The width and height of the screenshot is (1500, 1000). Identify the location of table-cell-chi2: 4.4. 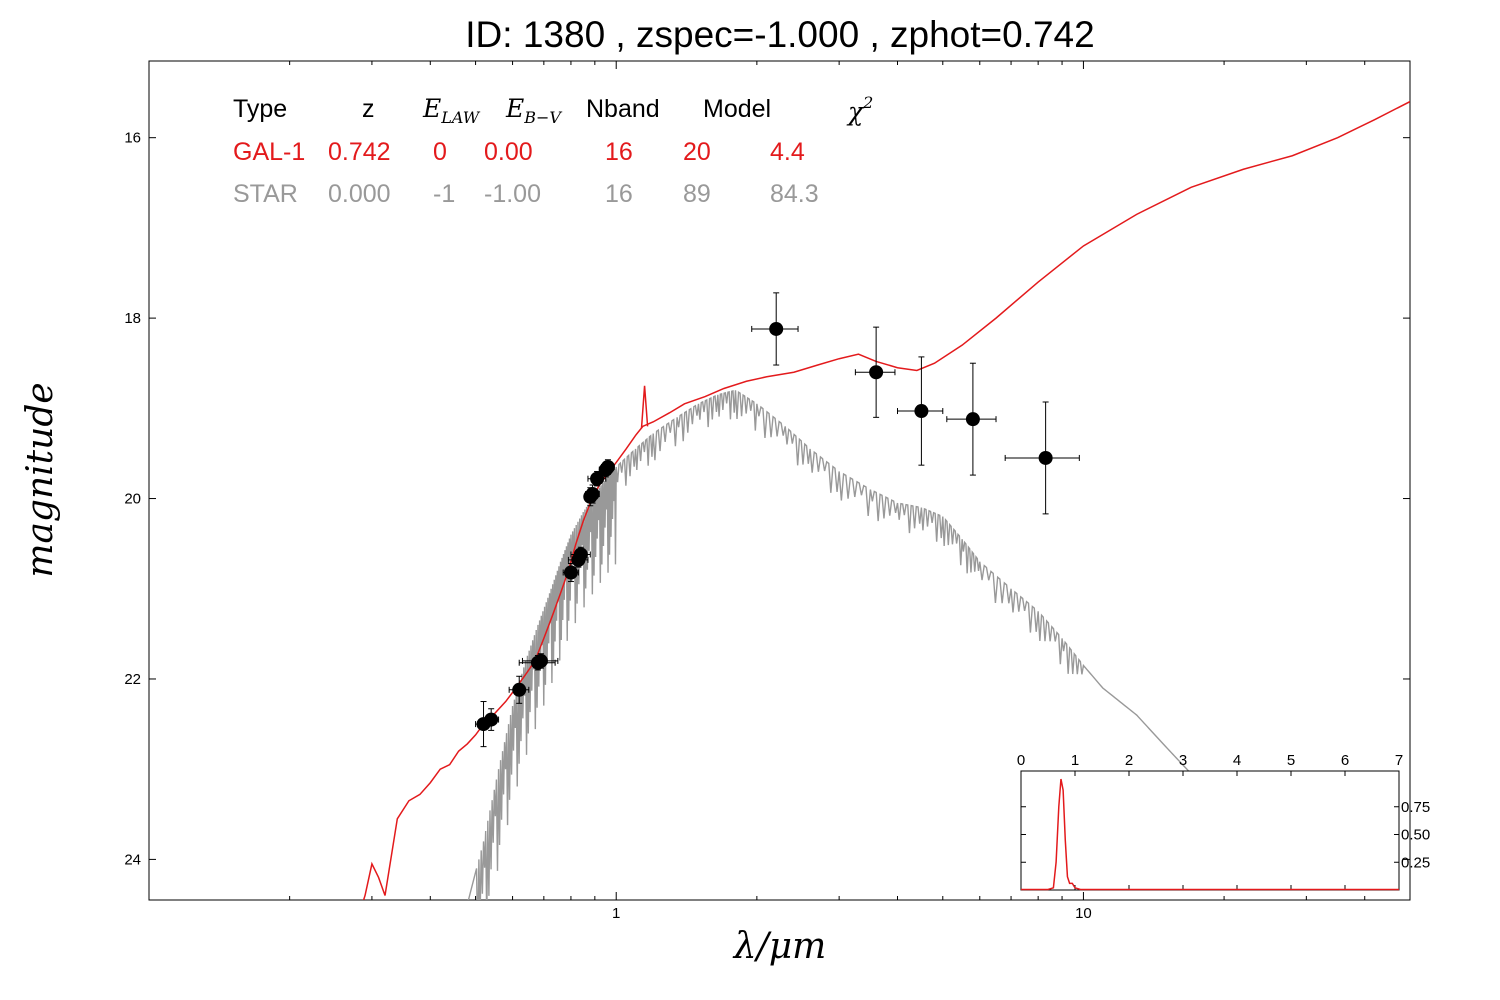
(787, 152).